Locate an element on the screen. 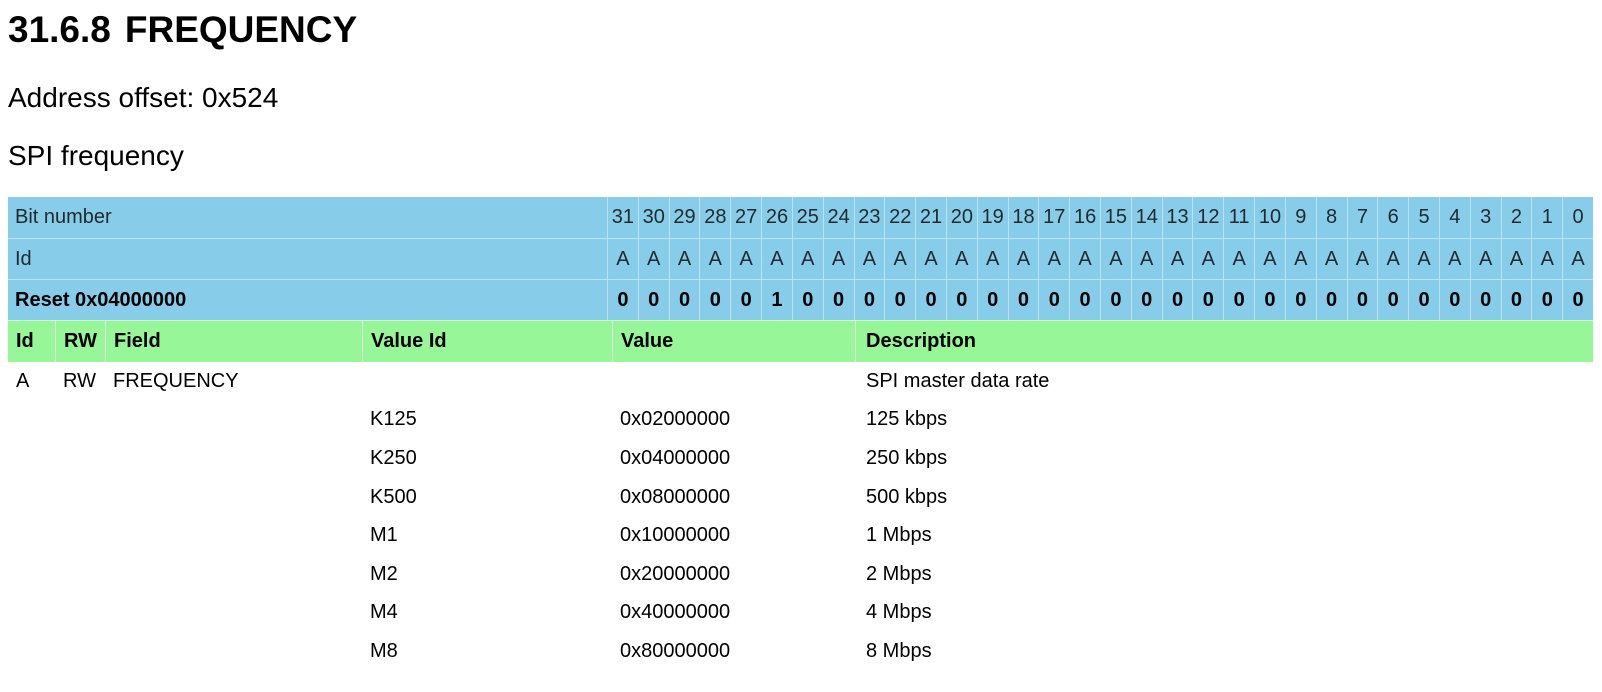  bit-number-cell: 18 is located at coordinates (1023, 217).